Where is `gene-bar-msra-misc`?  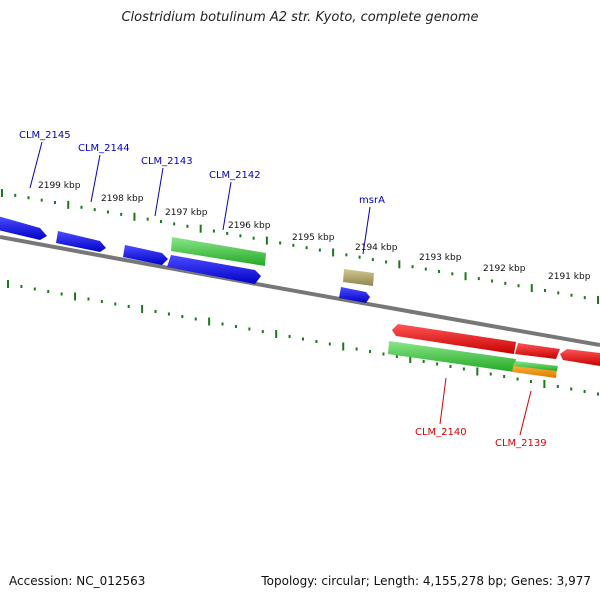
gene-bar-msra-misc is located at coordinates (358, 277).